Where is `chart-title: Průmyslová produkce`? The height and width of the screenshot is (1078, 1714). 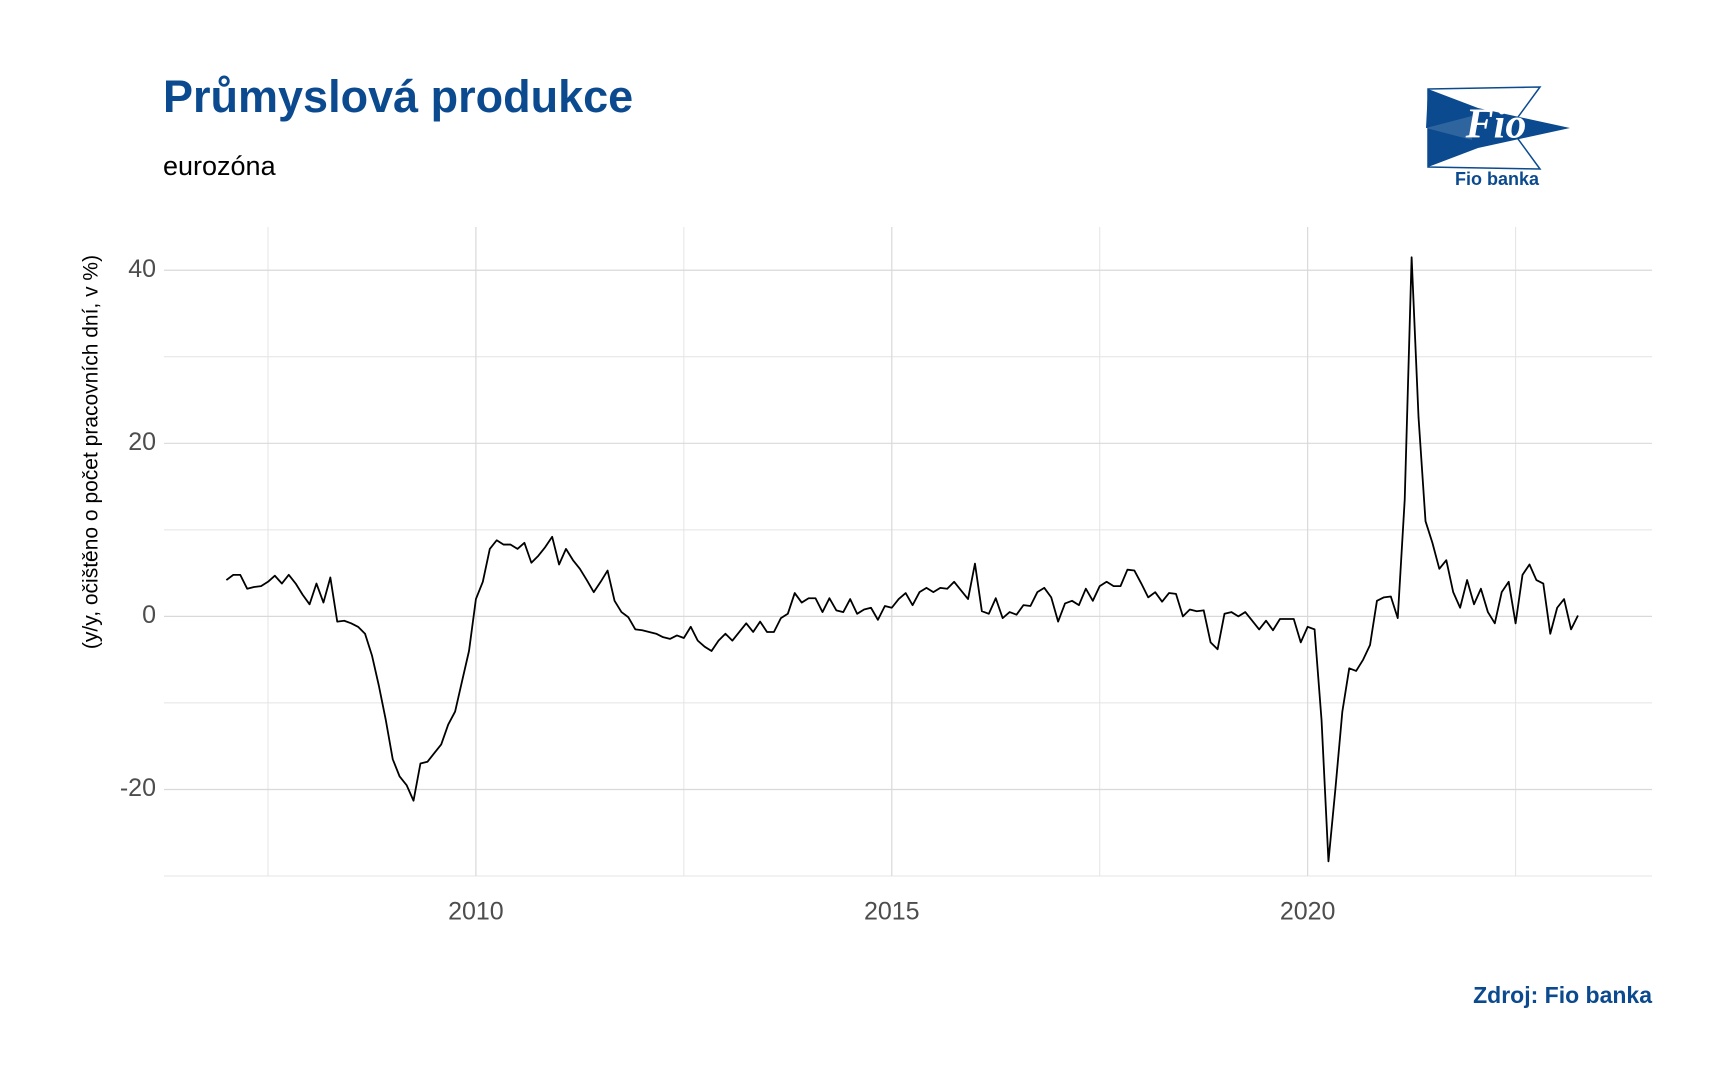
chart-title: Průmyslová produkce is located at coordinates (398, 96).